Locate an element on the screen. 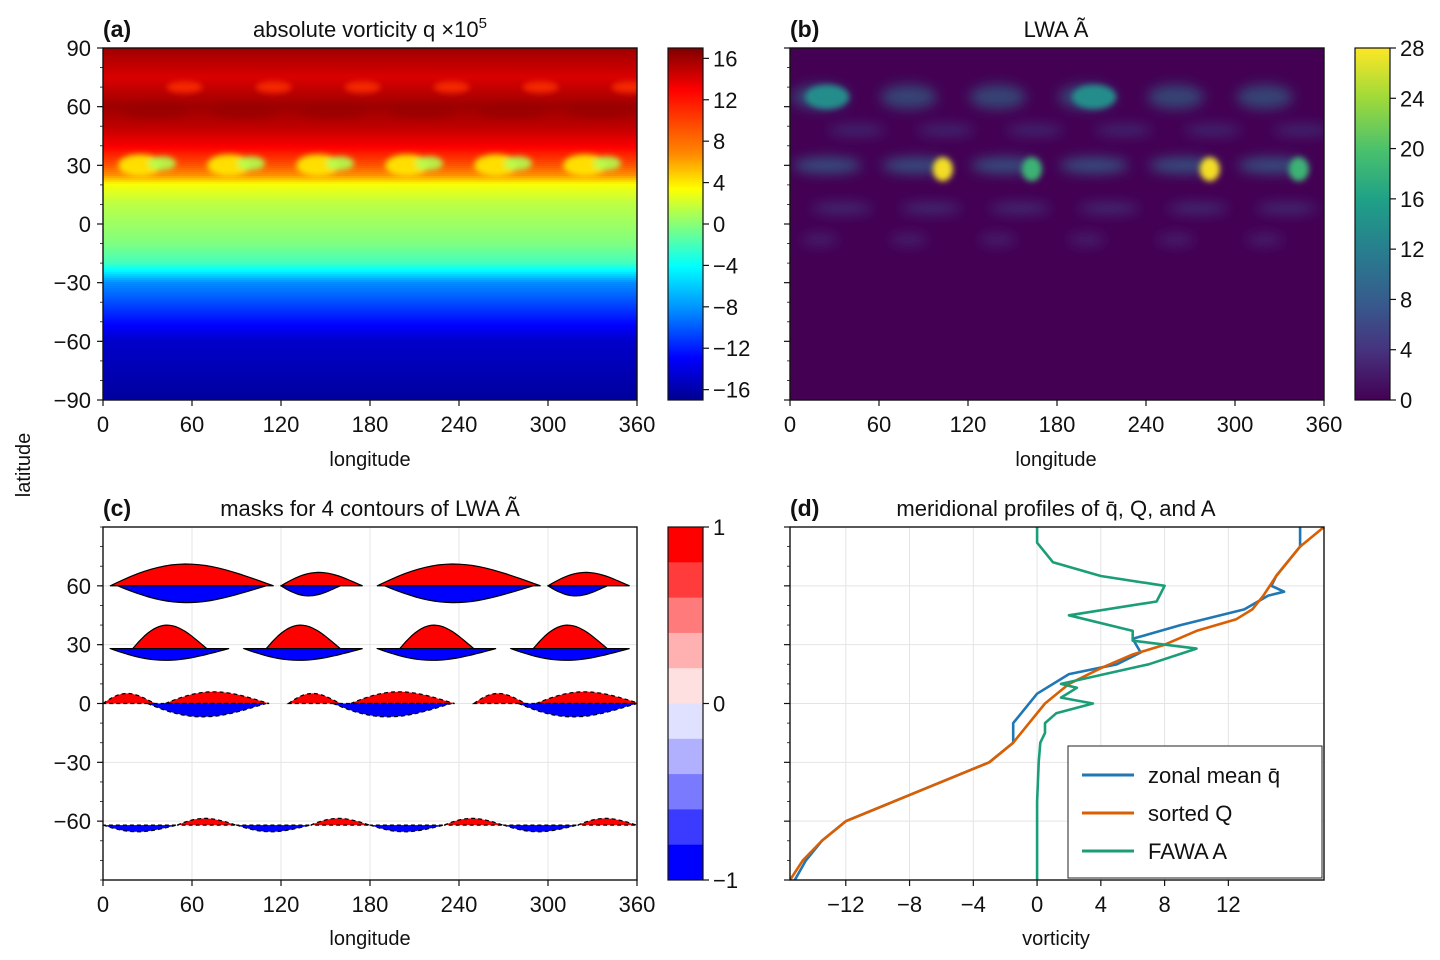 The width and height of the screenshot is (1440, 960). panel-d-xtick-label: 0 is located at coordinates (1037, 904).